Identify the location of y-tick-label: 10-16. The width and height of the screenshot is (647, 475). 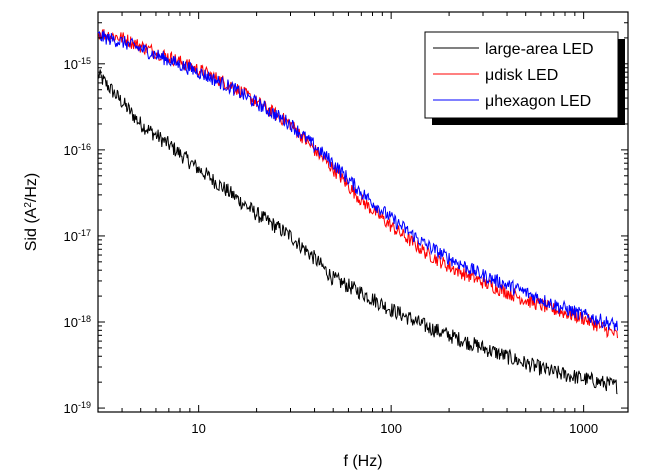
(77, 150).